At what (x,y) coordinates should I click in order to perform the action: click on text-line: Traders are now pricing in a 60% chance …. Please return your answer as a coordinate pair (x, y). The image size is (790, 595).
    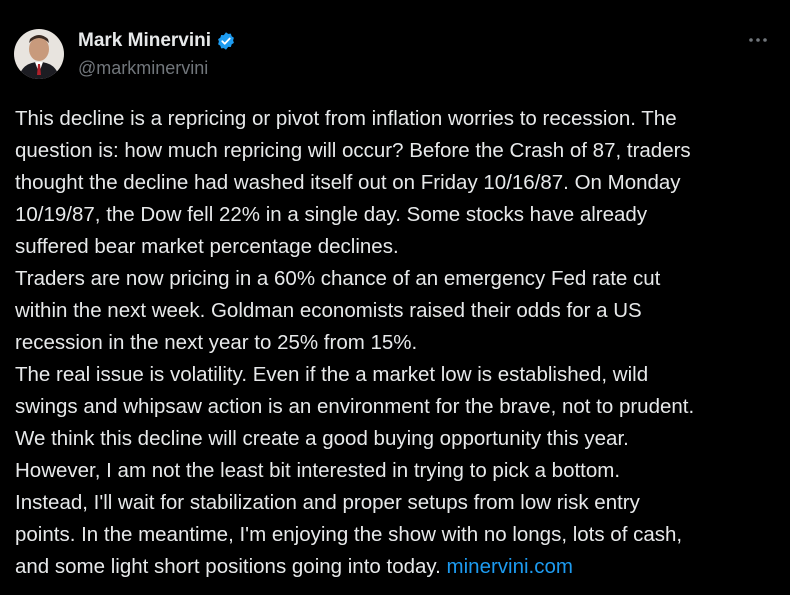
    Looking at the image, I should click on (354, 279).